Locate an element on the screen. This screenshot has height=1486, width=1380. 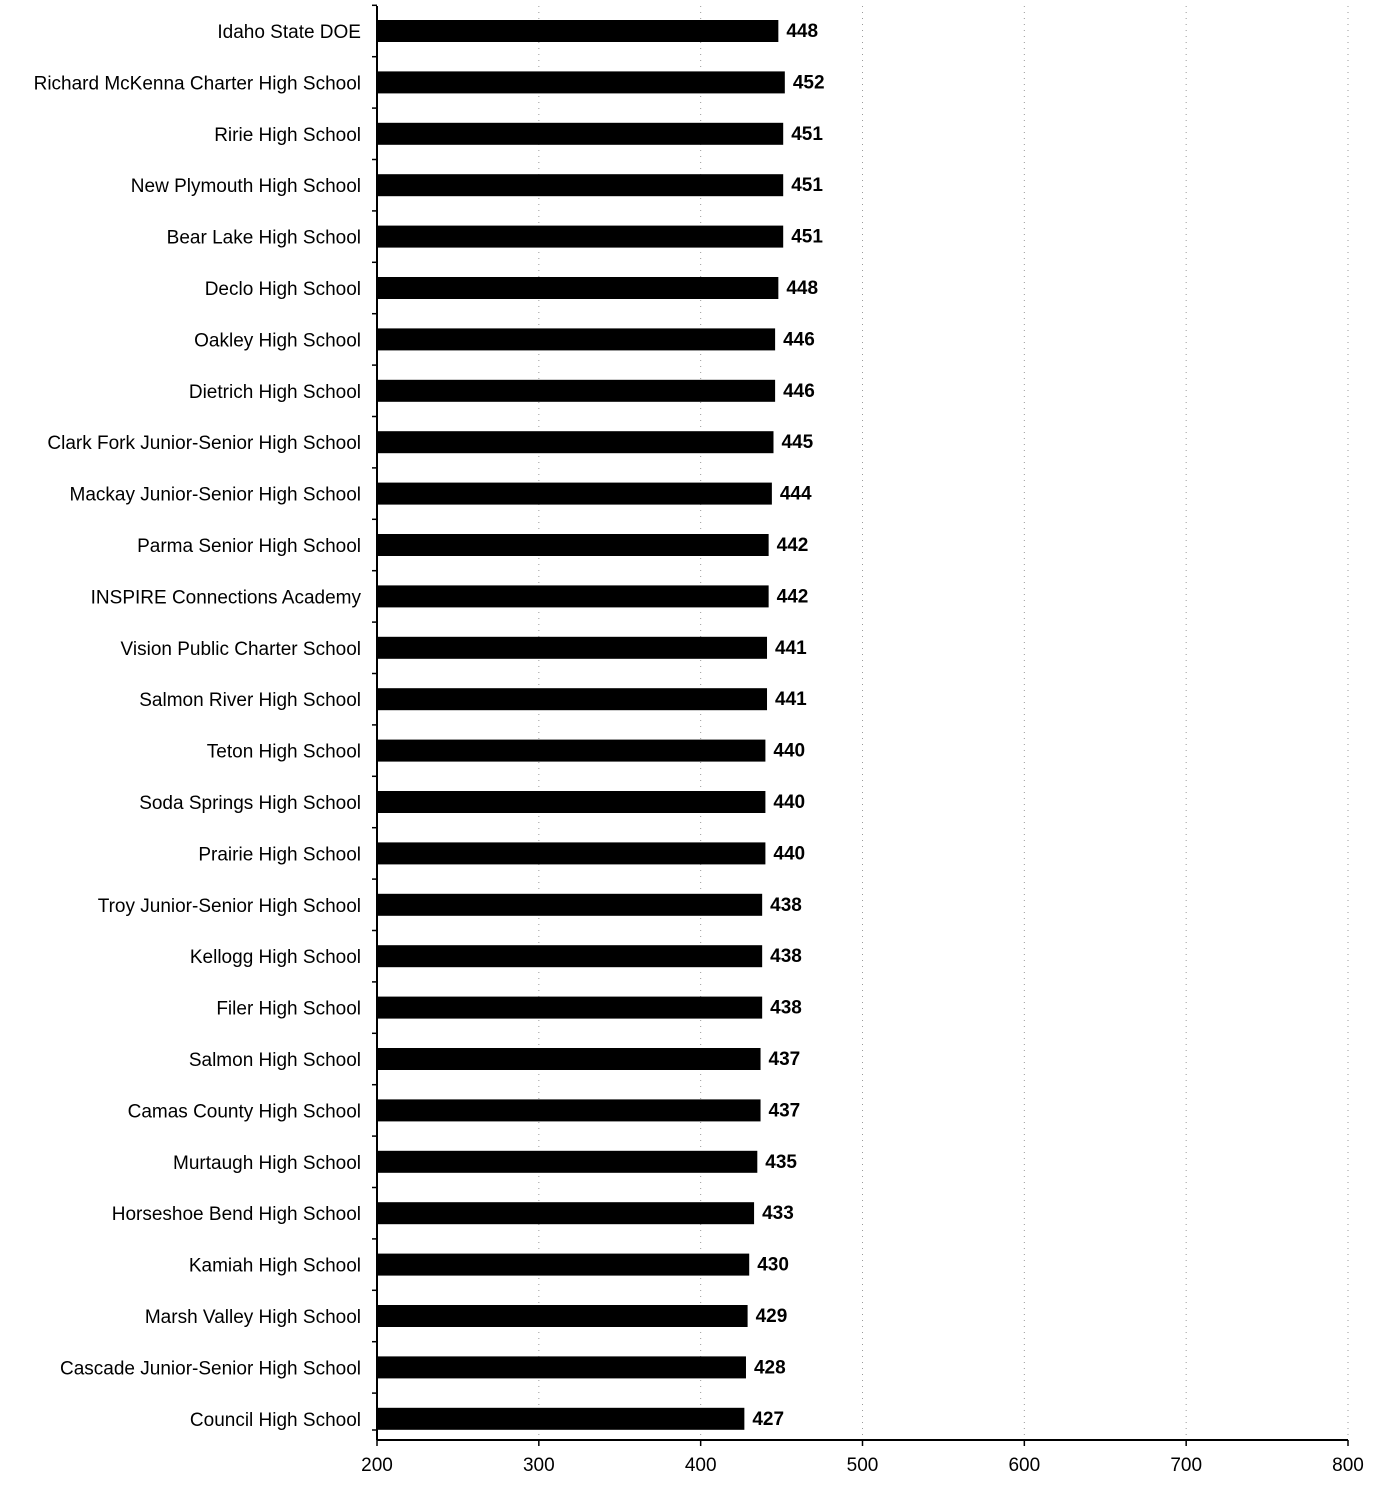
category-label: Parma Senior High School is located at coordinates (249, 546).